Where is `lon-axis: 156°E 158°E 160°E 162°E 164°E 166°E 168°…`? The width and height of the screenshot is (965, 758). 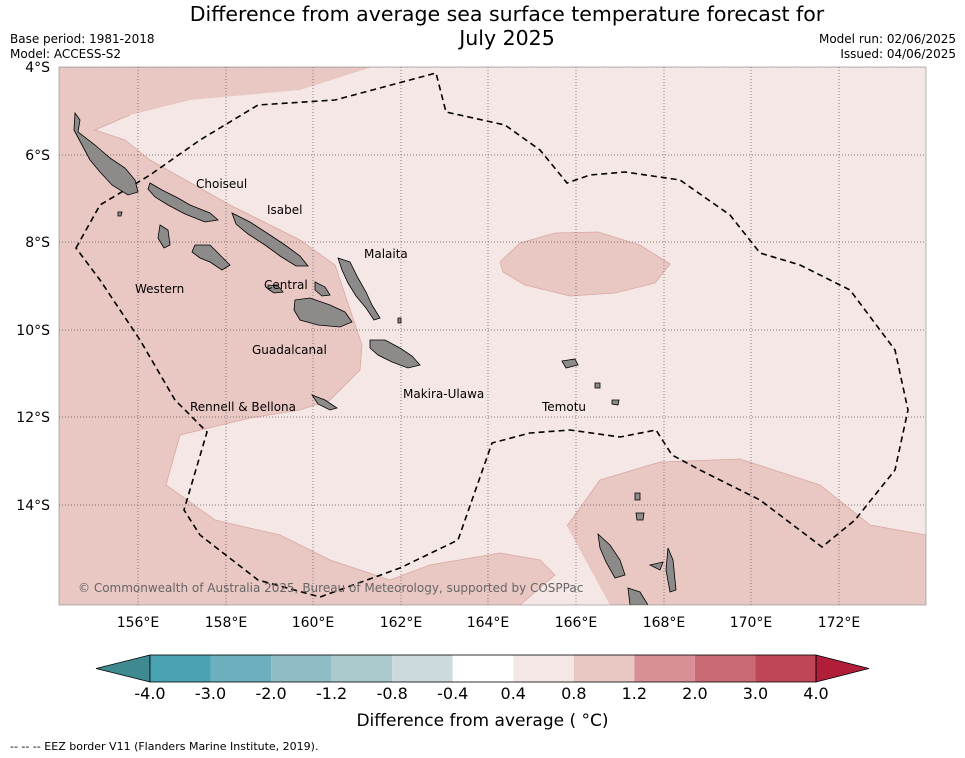 lon-axis: 156°E 158°E 160°E 162°E 164°E 166°E 168°… is located at coordinates (489, 623).